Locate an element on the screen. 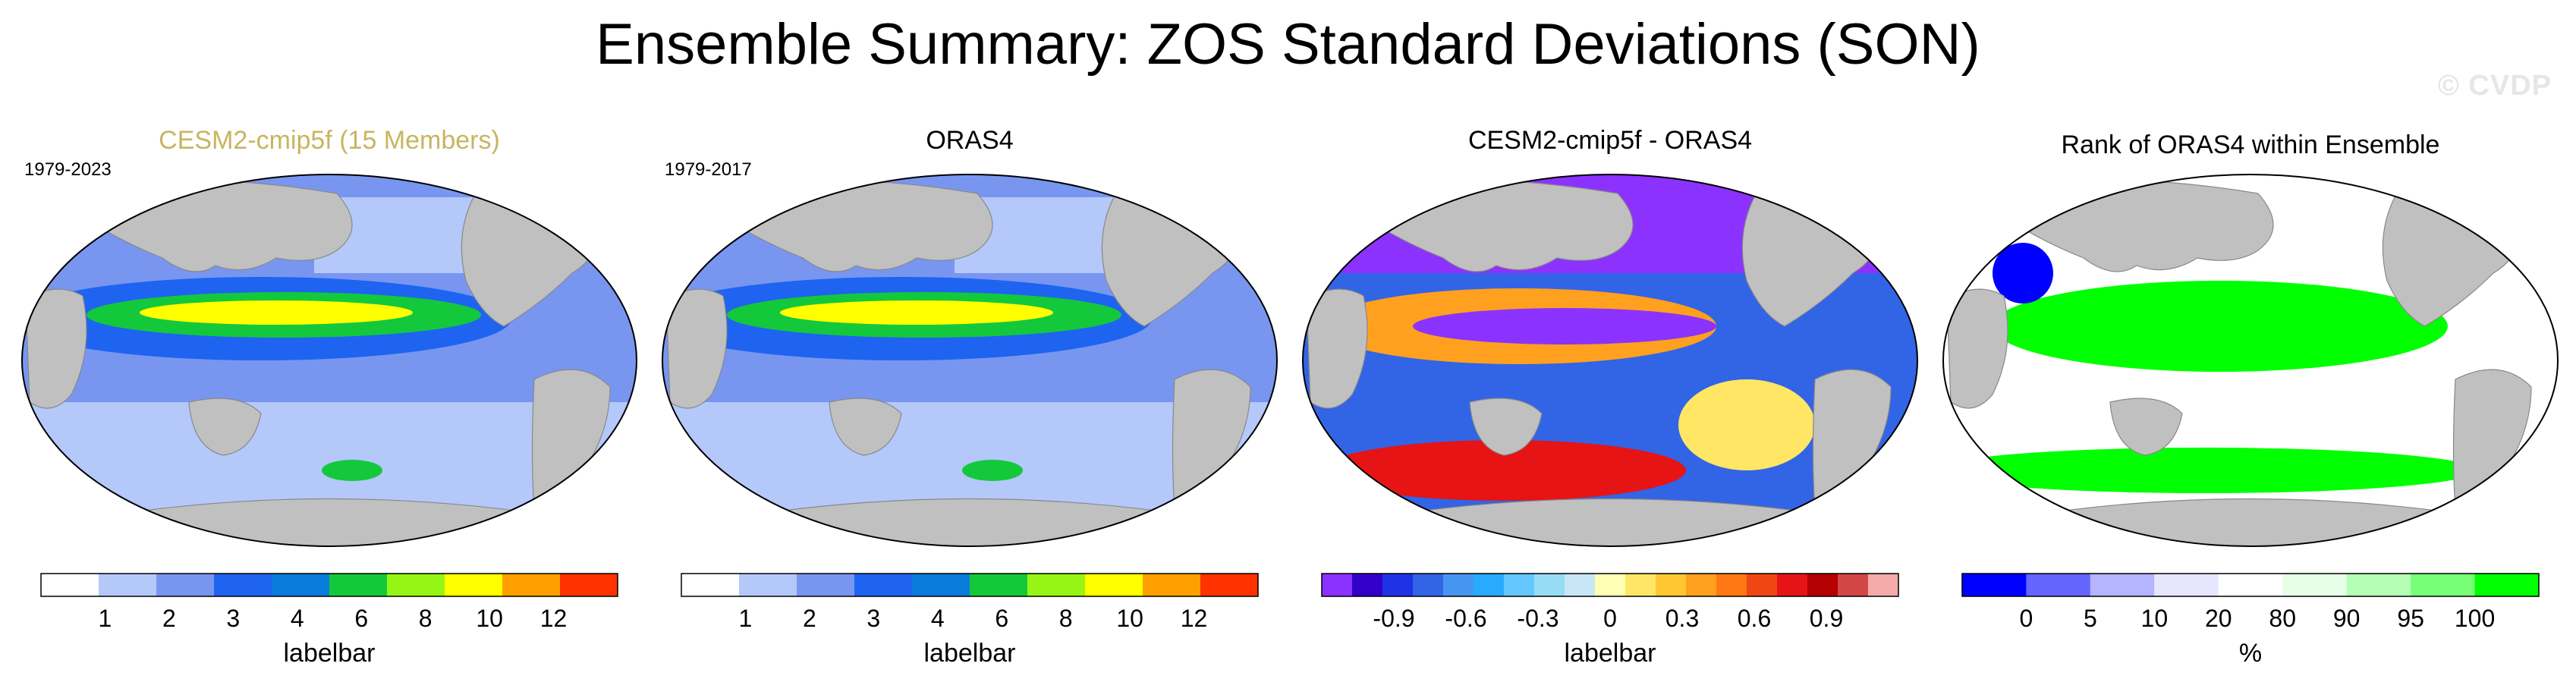  panel-title: CESM2-cmip5f - ORAS4 is located at coordinates (1610, 140).